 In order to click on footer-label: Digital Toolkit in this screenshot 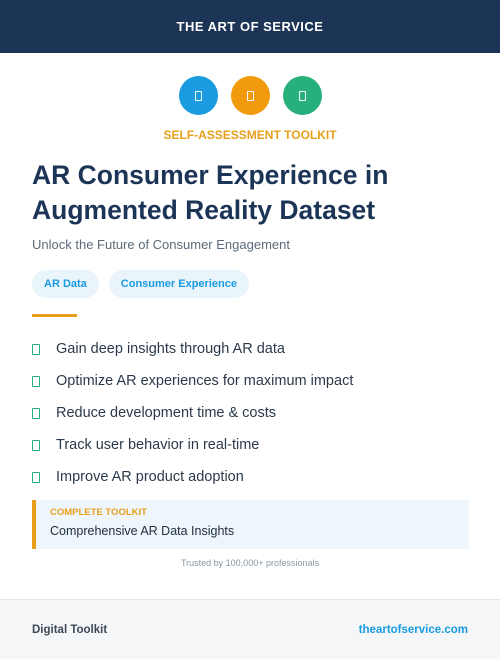, I will do `click(70, 629)`.